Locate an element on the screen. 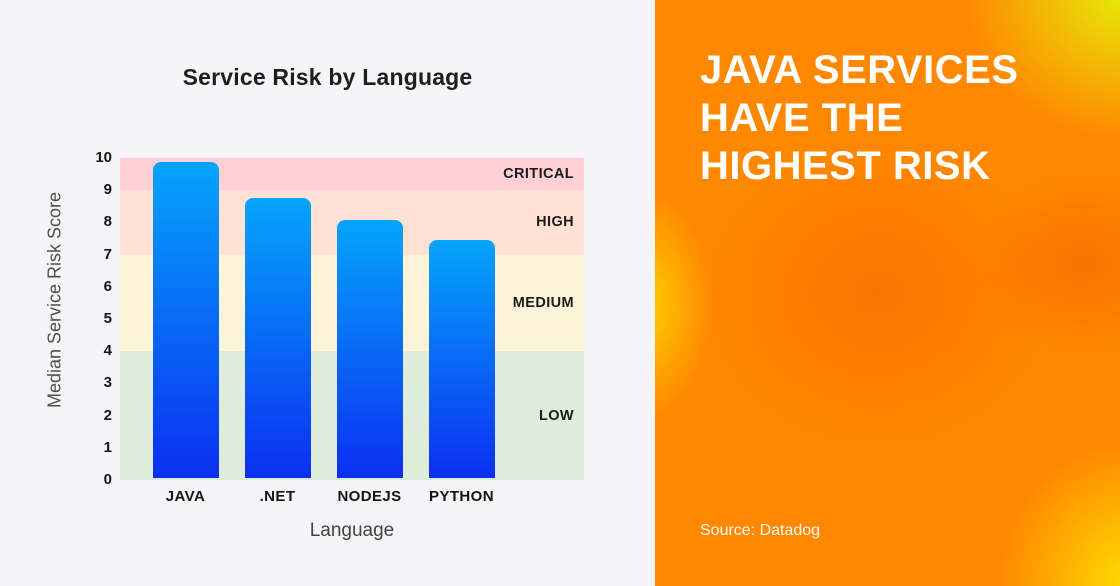 The height and width of the screenshot is (586, 1120). y-tick-label-7: 7 is located at coordinates (107, 254).